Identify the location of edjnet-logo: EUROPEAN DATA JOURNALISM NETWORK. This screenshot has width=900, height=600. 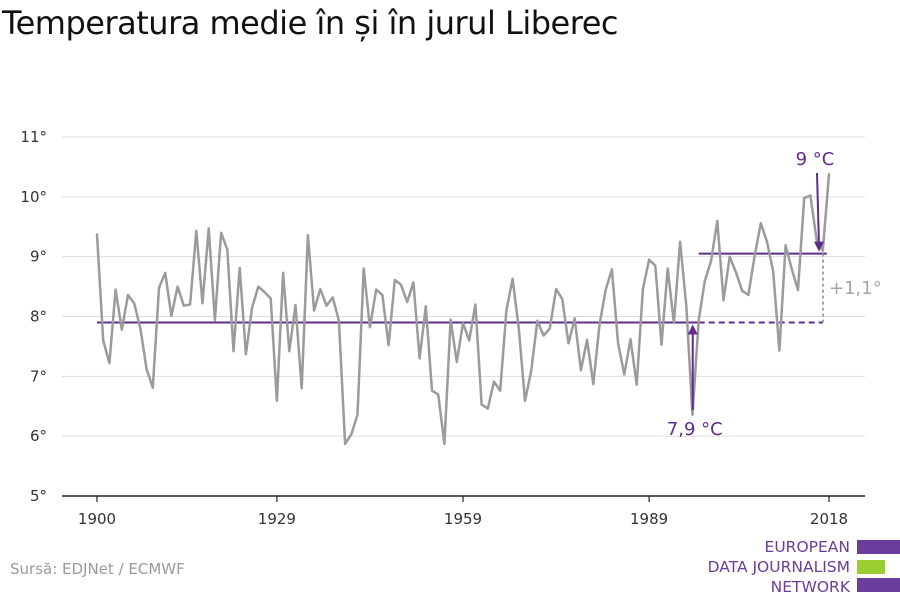
(800, 567).